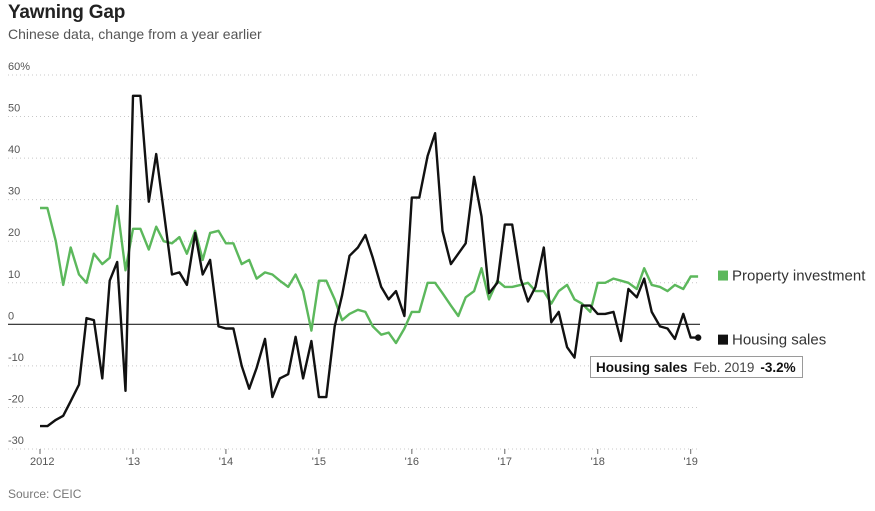 The image size is (875, 511). What do you see at coordinates (412, 462) in the screenshot?
I see `x-tick-label: '16` at bounding box center [412, 462].